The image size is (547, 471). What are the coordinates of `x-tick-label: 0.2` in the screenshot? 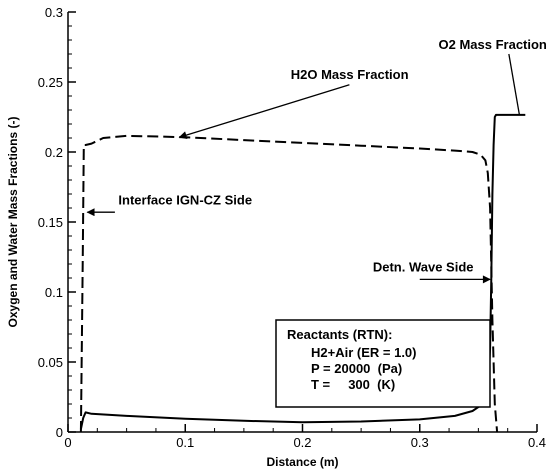 It's located at (302, 442).